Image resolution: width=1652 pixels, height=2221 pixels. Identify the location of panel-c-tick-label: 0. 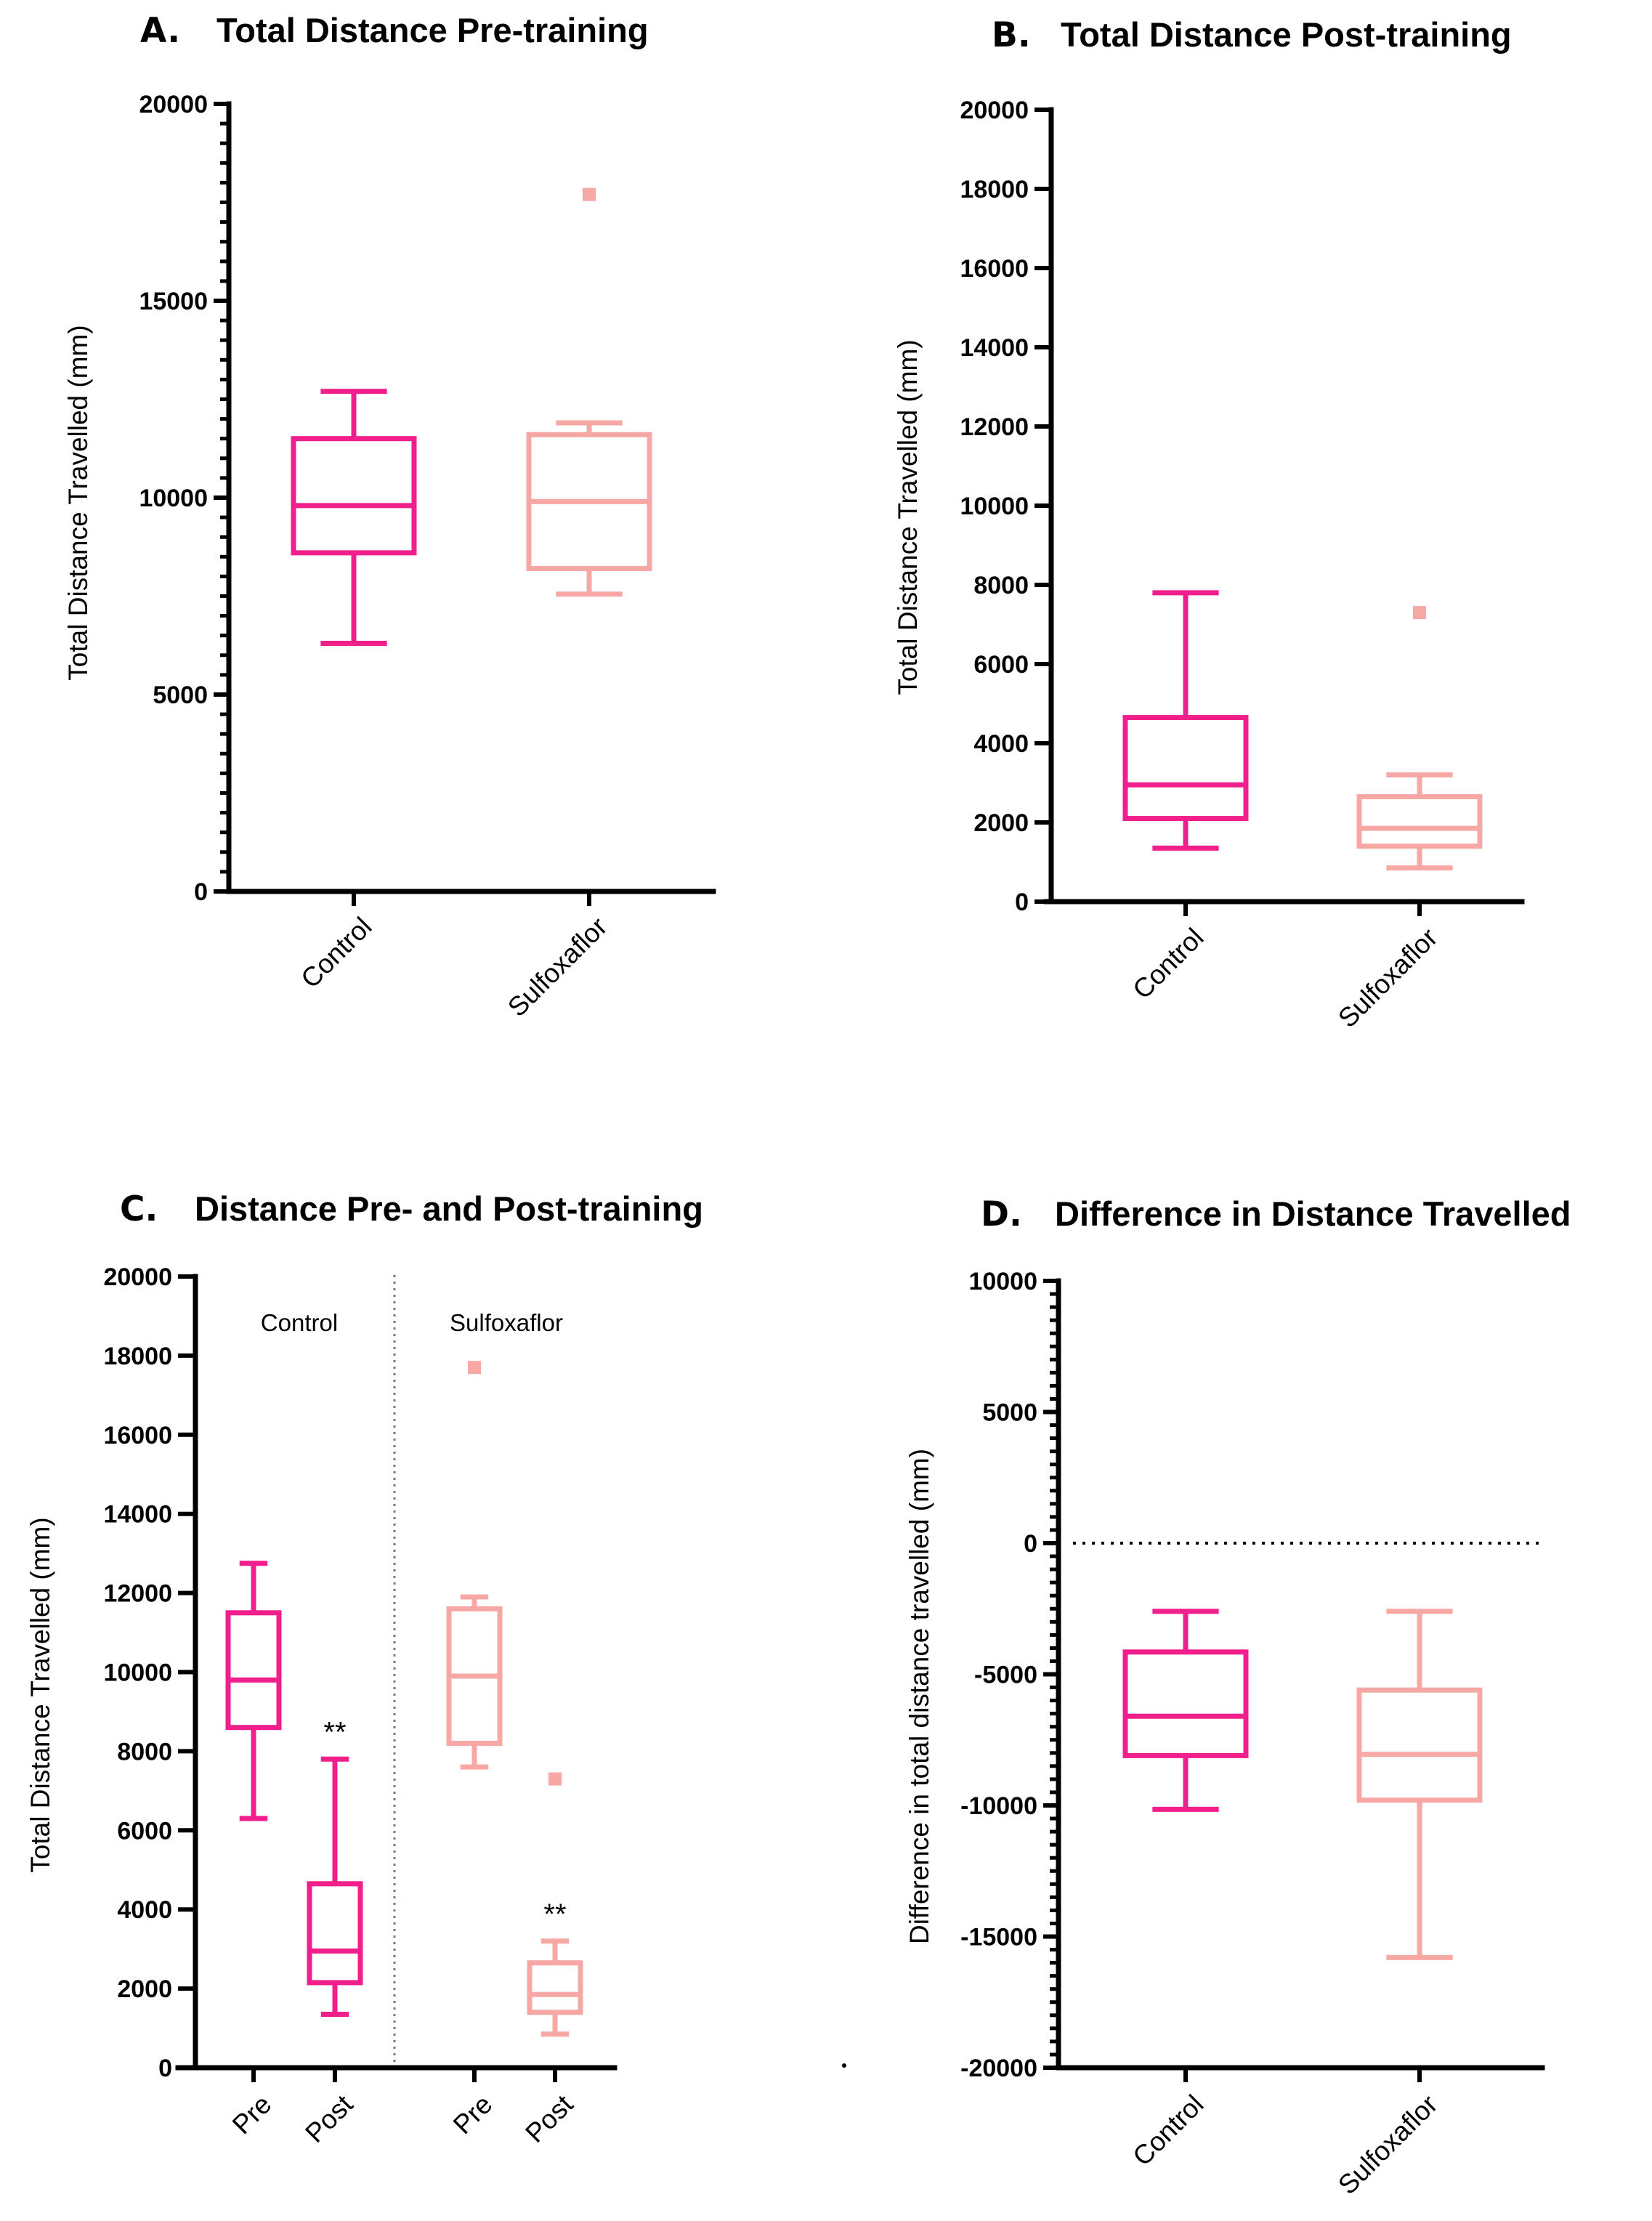
(165, 2068).